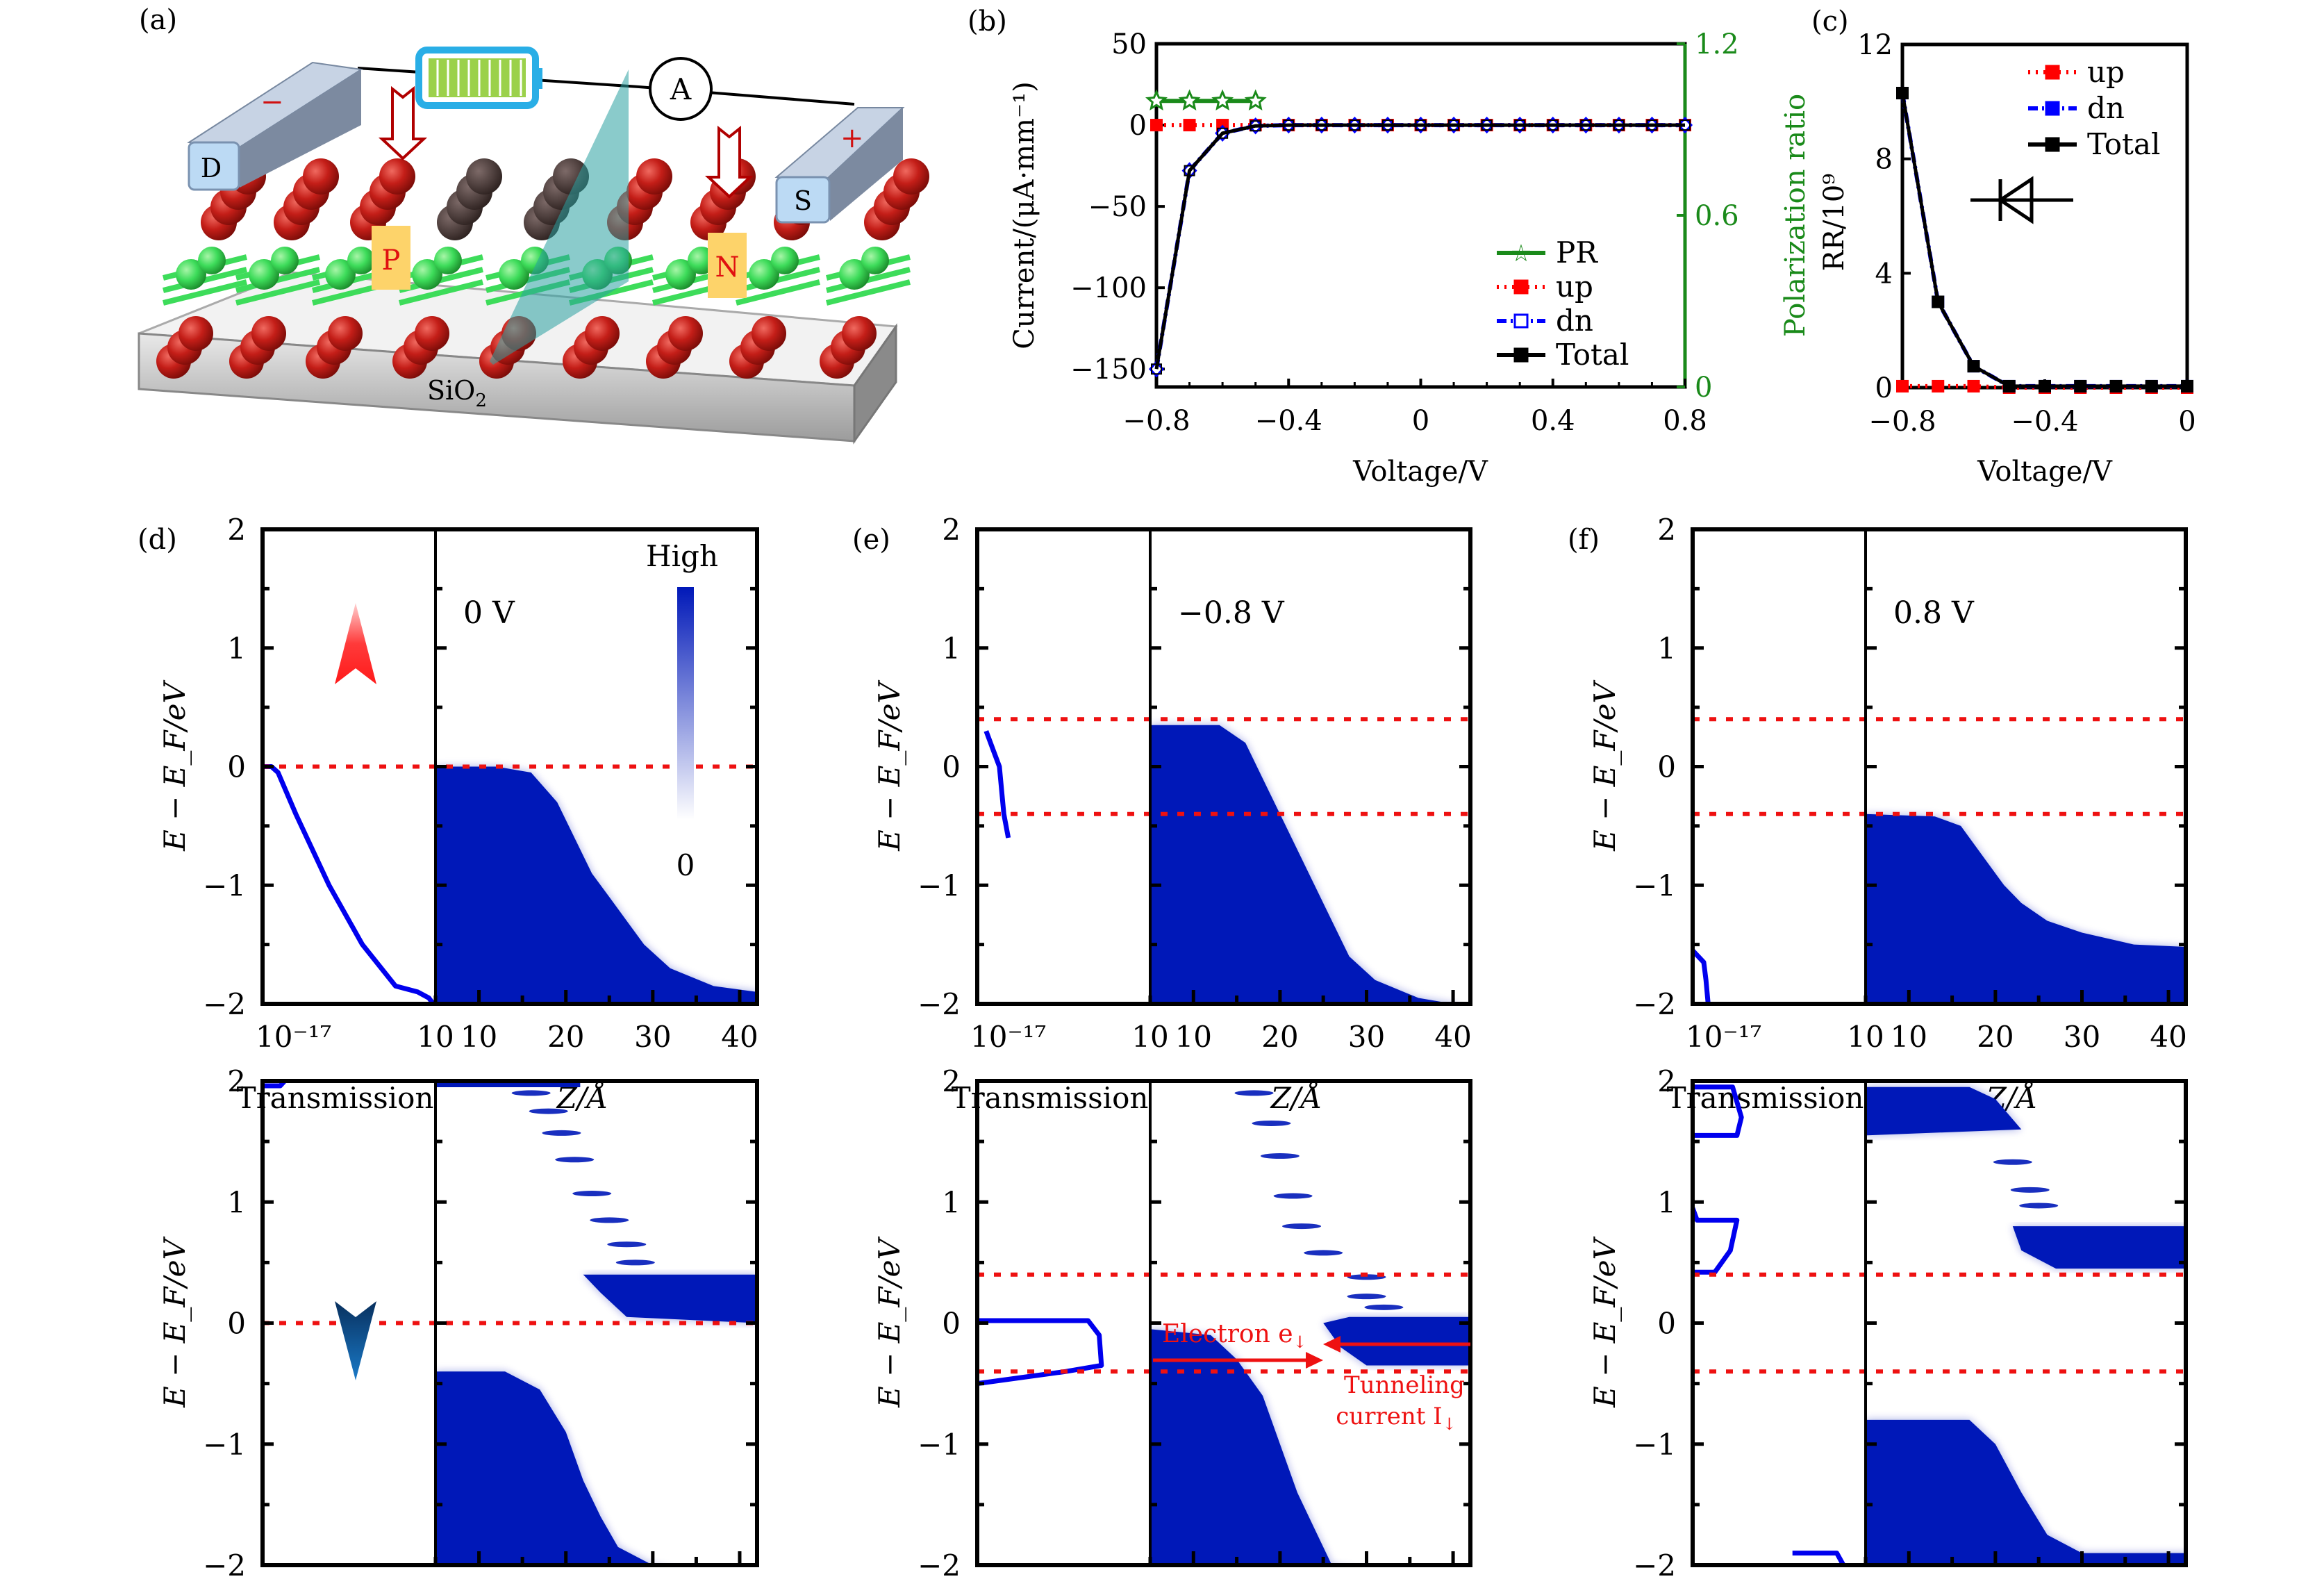  I want to click on y-tick-label: 1, so click(236, 648).